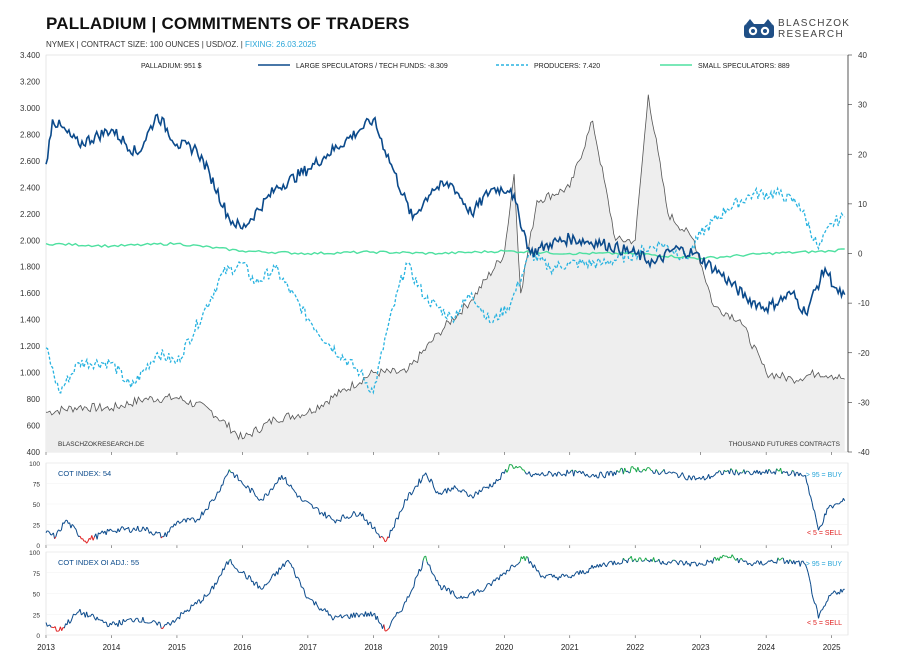 This screenshot has height=655, width=900. What do you see at coordinates (814, 23) in the screenshot?
I see `logo-line-1: BLASCHZOK` at bounding box center [814, 23].